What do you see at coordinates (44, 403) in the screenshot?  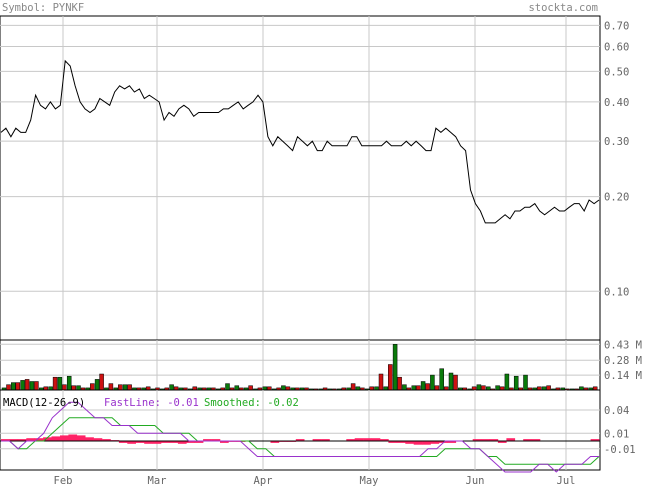 I see `macd-title: MACD(12-26-9)` at bounding box center [44, 403].